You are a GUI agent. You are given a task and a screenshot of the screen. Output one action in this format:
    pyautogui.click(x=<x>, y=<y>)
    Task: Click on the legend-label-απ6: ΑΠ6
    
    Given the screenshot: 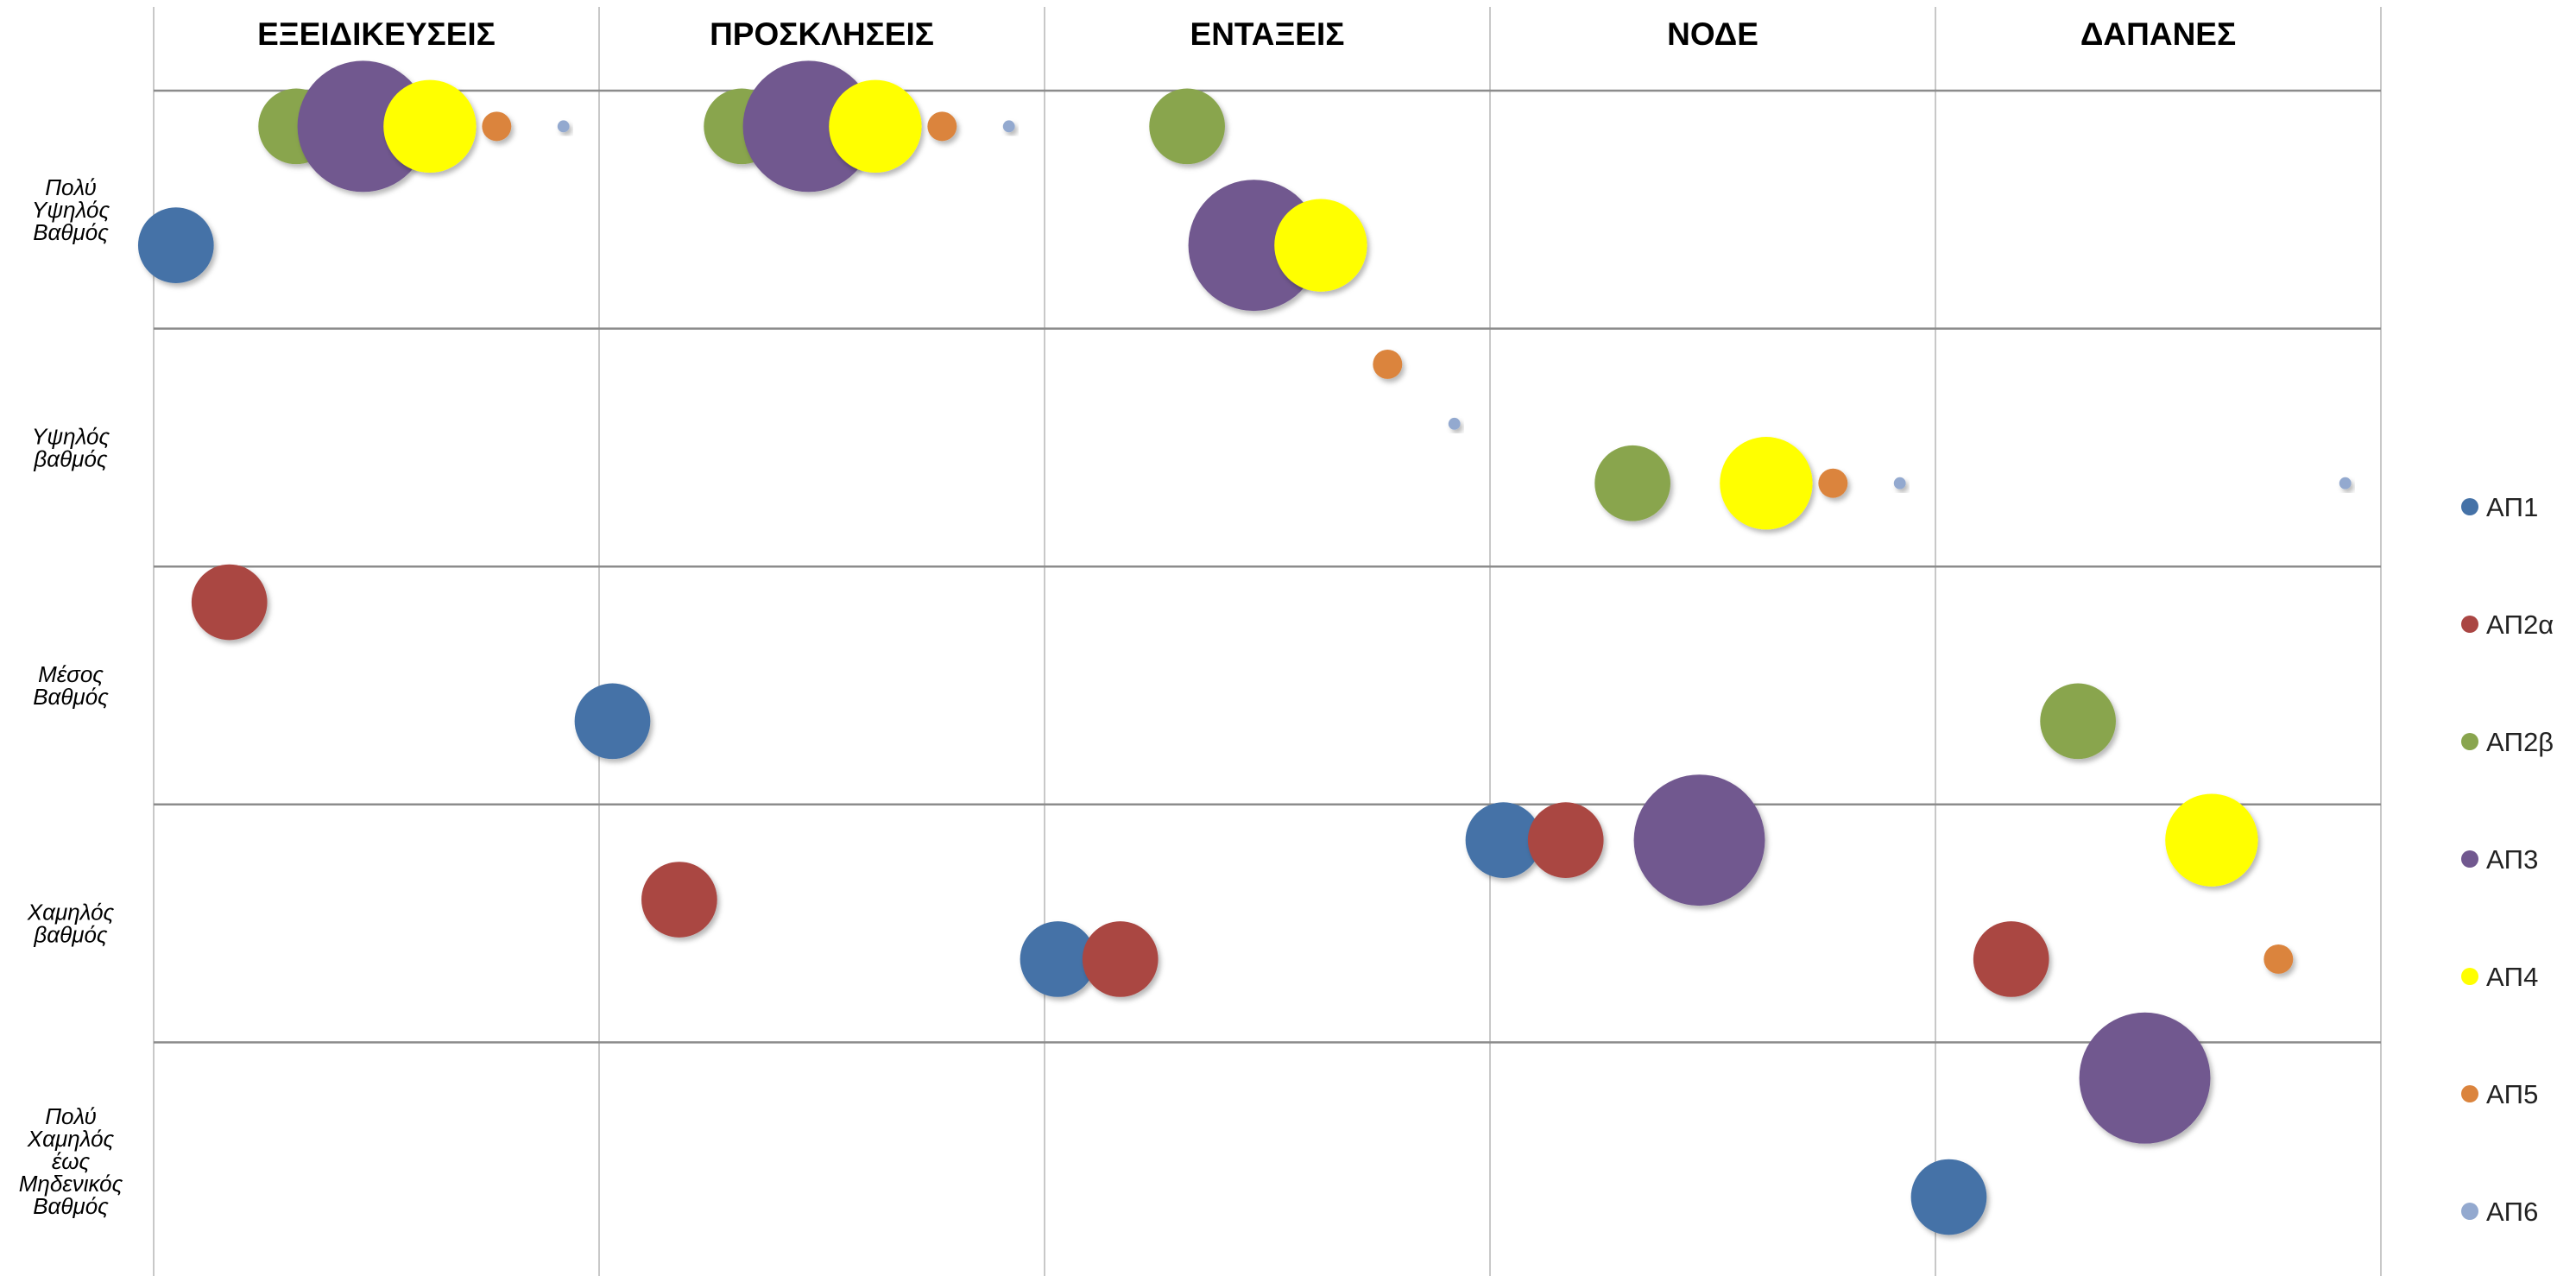 What is the action you would take?
    pyautogui.click(x=2512, y=1212)
    